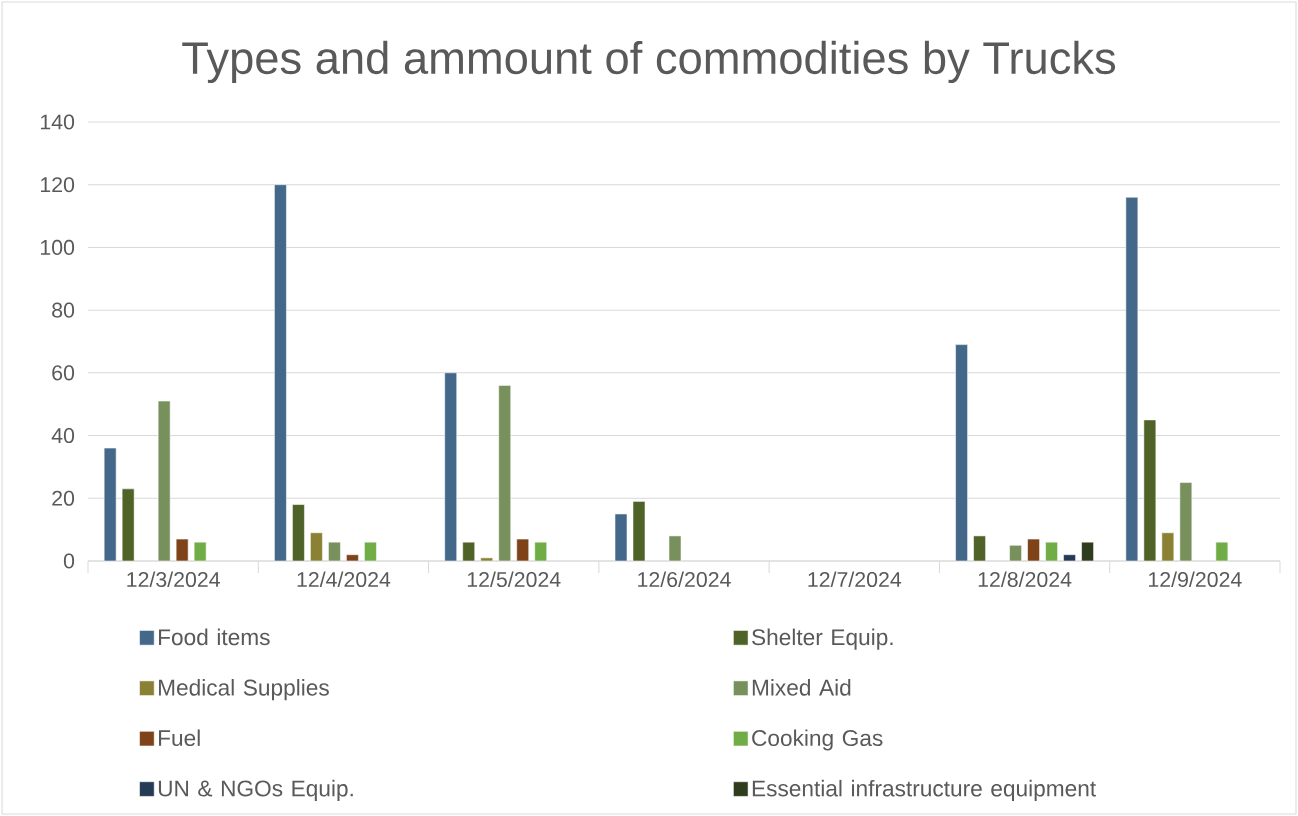 The height and width of the screenshot is (816, 1298). Describe the element at coordinates (344, 579) in the screenshot. I see `x-tick-label: 12/4/2024` at that location.